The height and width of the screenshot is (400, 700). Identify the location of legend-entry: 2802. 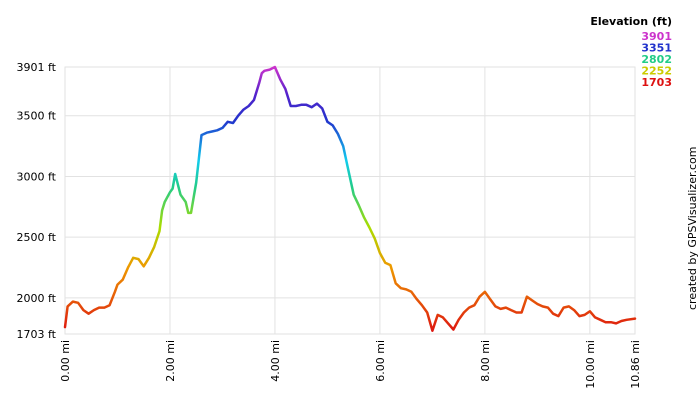
(656, 59).